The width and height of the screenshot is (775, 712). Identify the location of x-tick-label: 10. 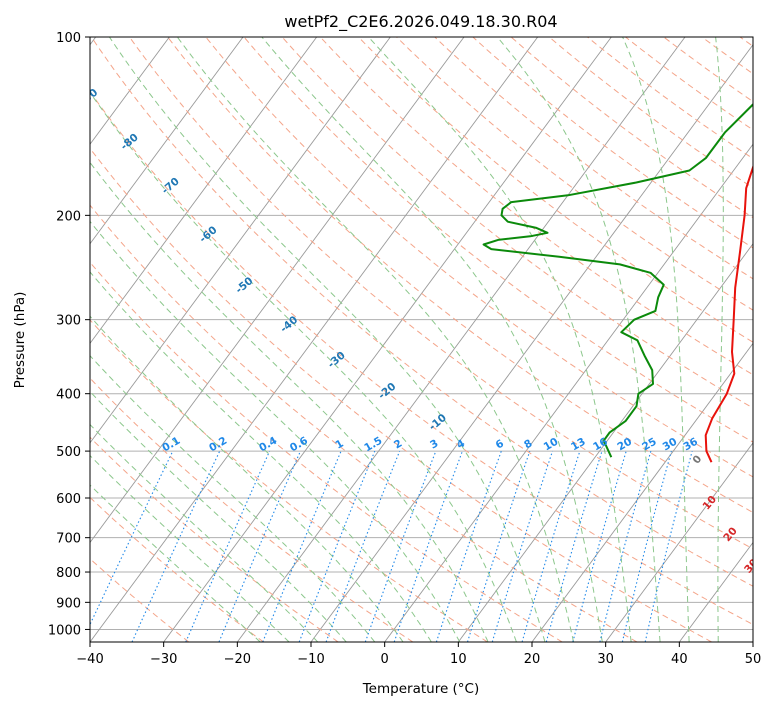
(458, 659).